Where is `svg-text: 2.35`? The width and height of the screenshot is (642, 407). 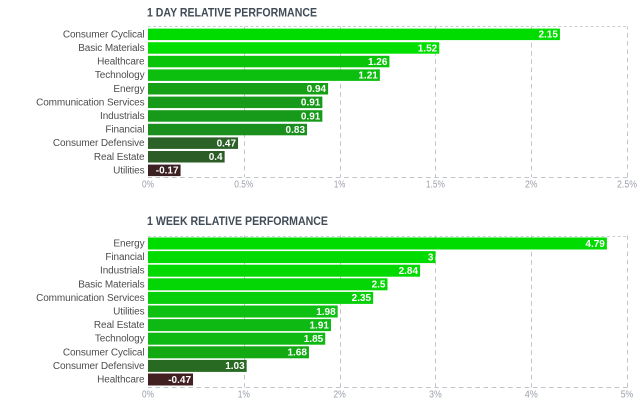
svg-text: 2.35 is located at coordinates (362, 298).